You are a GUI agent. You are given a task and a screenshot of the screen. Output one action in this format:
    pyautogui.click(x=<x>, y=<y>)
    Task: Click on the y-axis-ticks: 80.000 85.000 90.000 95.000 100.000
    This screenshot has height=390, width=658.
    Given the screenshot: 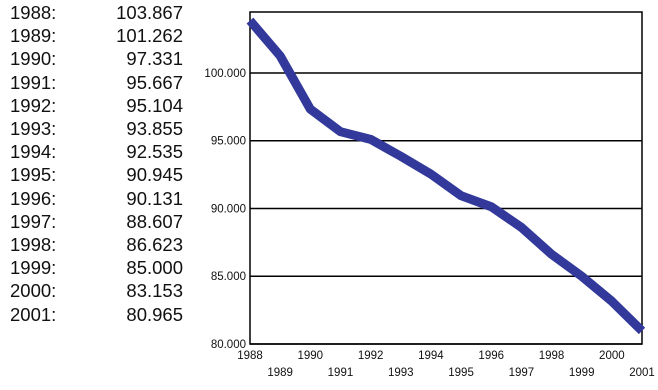 What is the action you would take?
    pyautogui.click(x=225, y=209)
    